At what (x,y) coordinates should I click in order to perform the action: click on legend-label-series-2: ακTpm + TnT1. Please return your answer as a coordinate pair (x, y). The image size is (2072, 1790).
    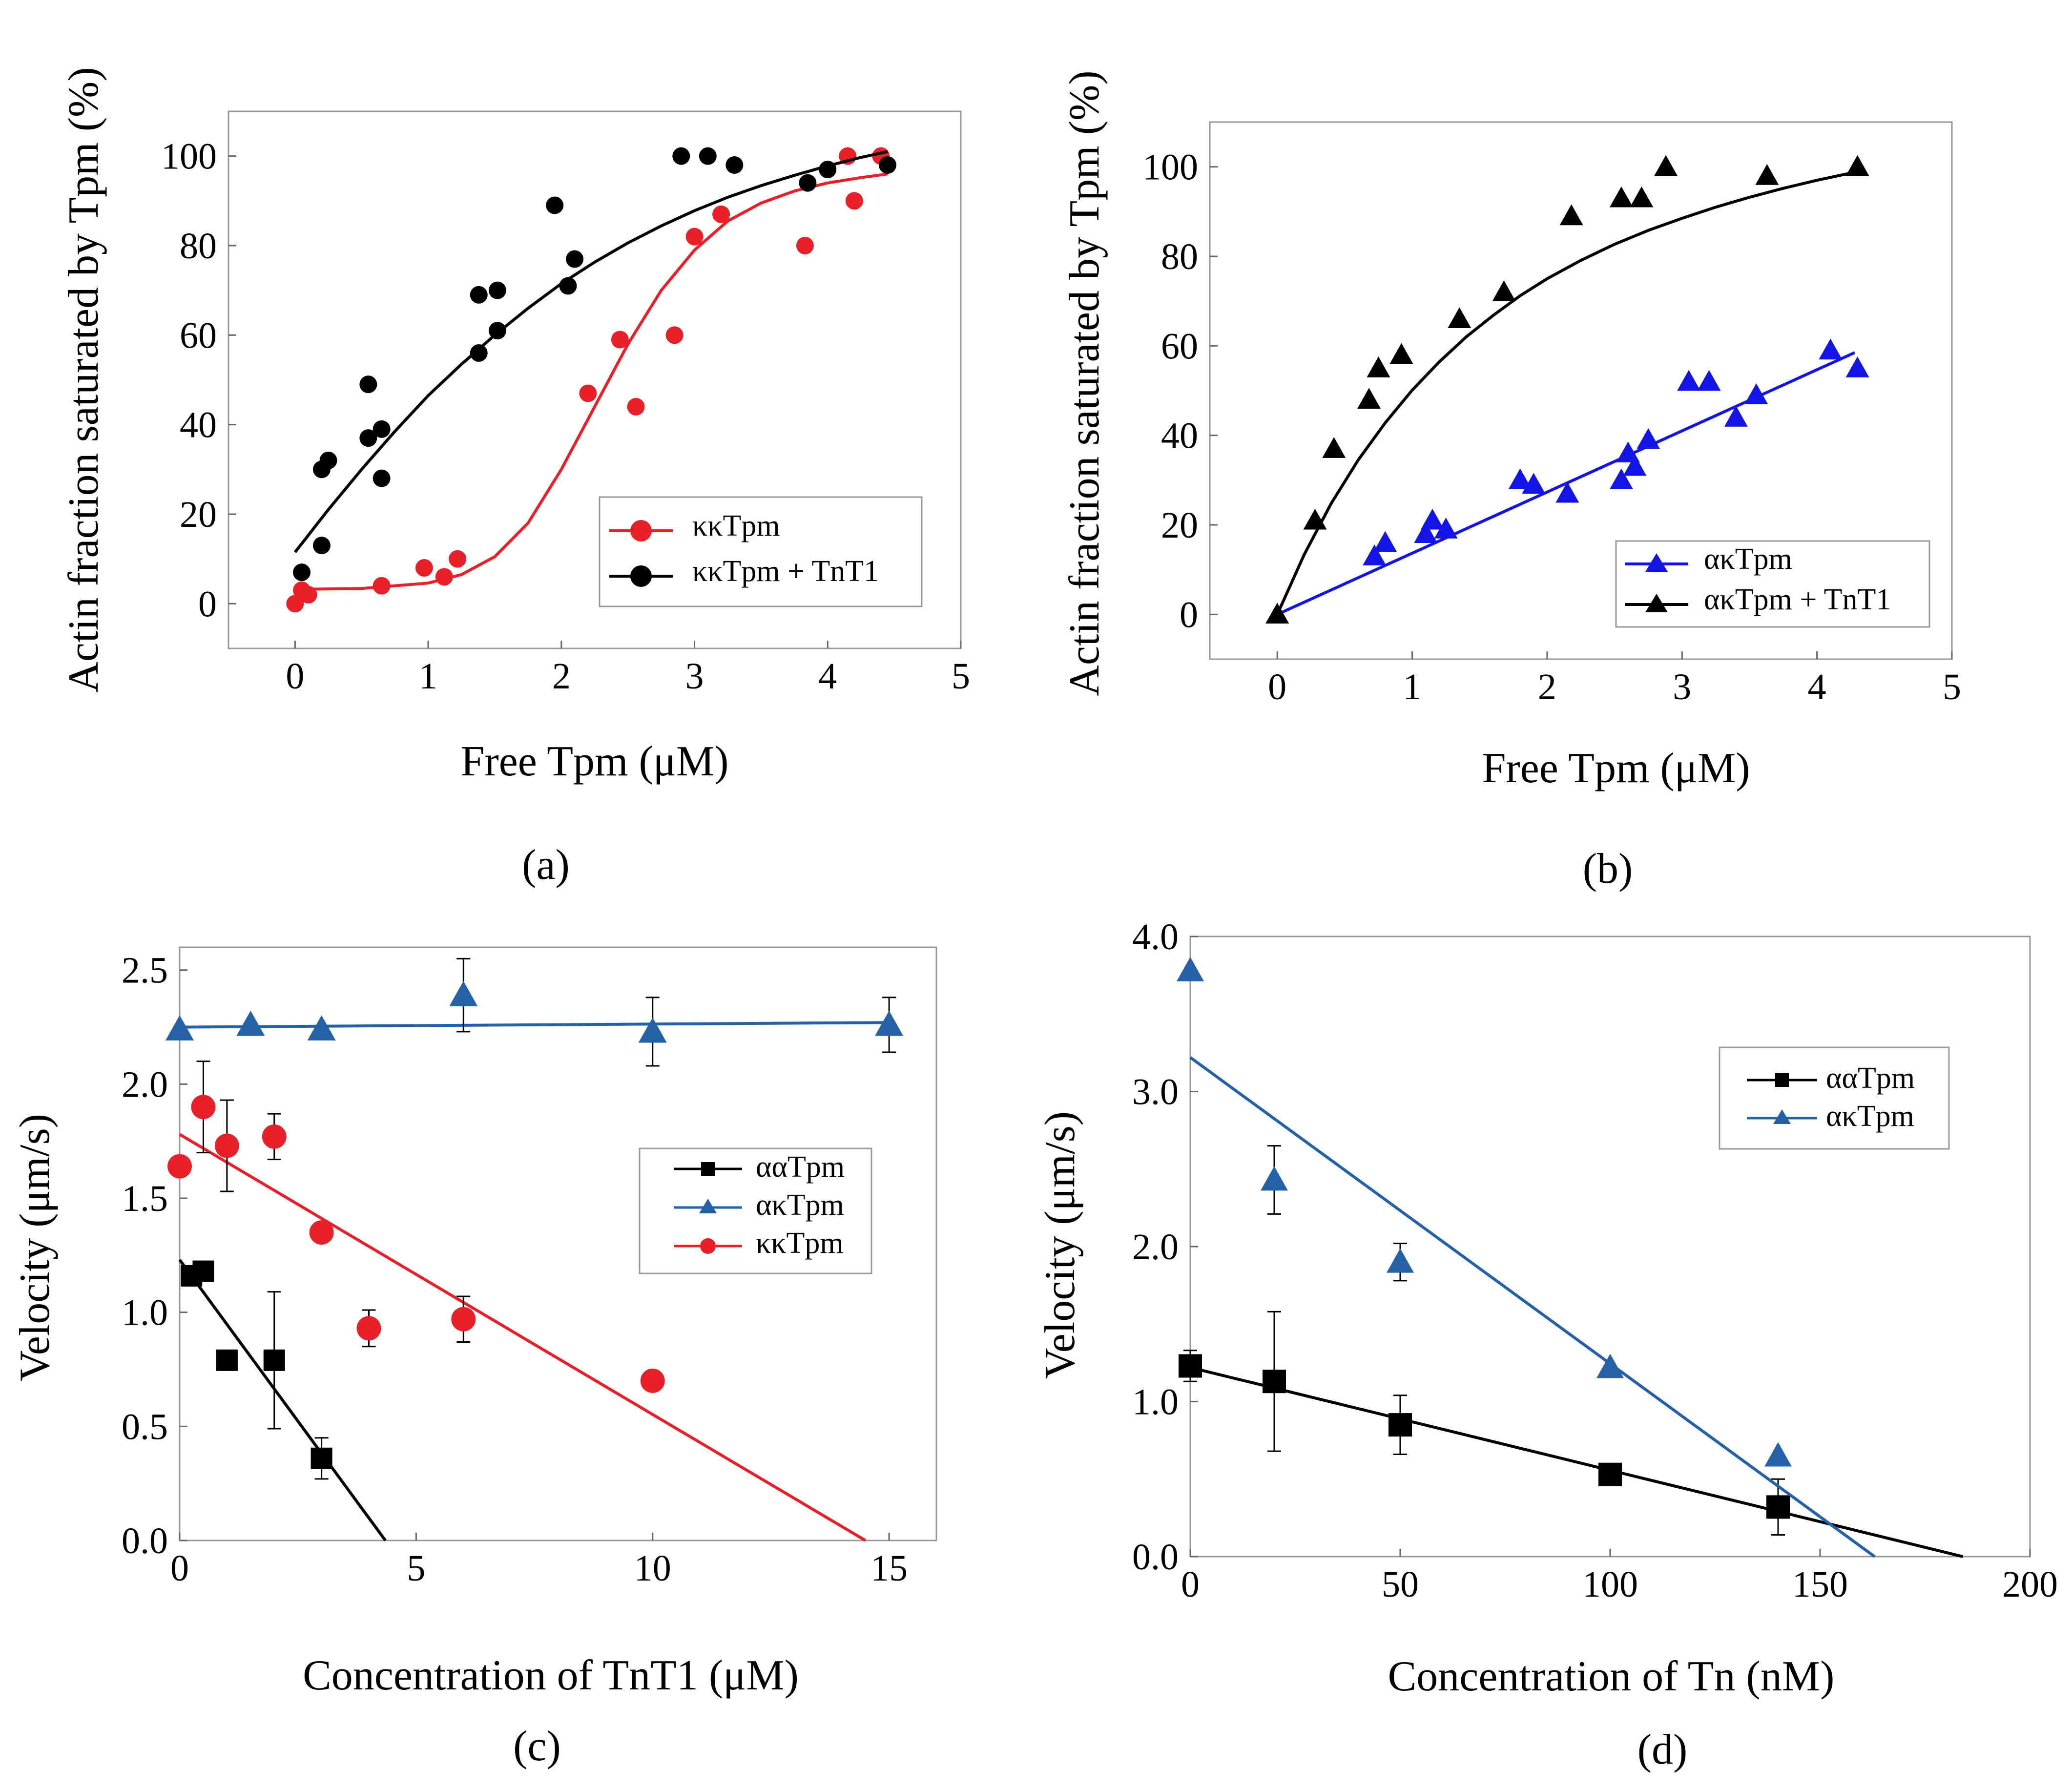
    Looking at the image, I should click on (1797, 599).